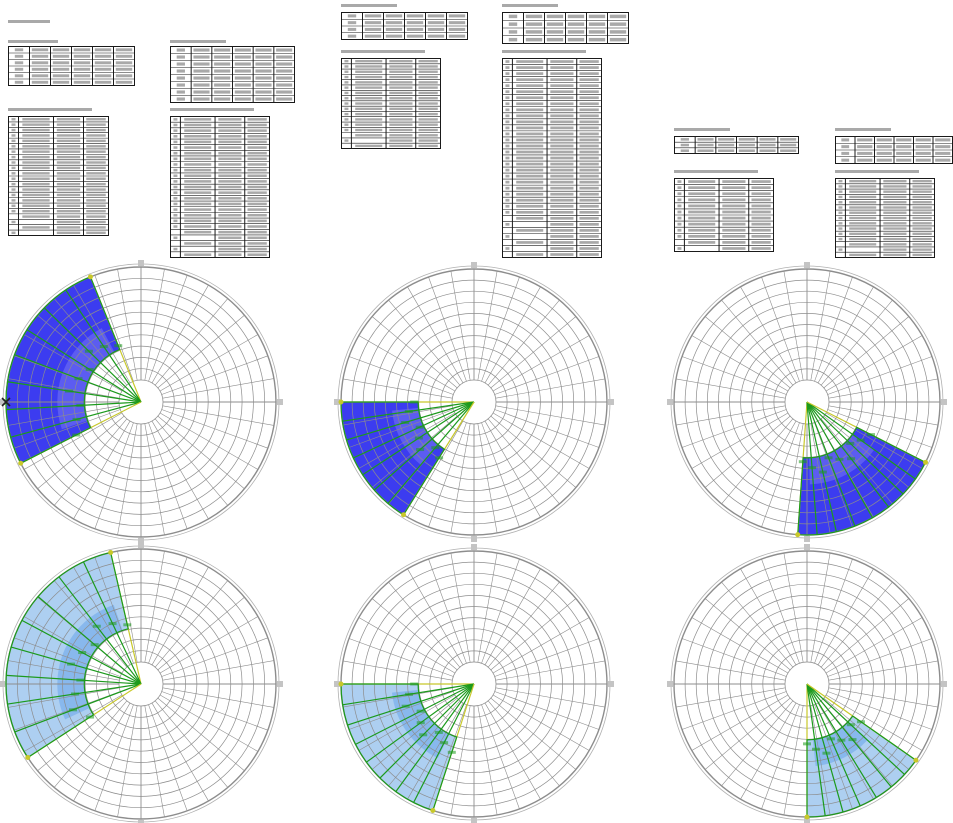  Describe the element at coordinates (29, 21) in the screenshot. I see `page-heading-bar` at that location.